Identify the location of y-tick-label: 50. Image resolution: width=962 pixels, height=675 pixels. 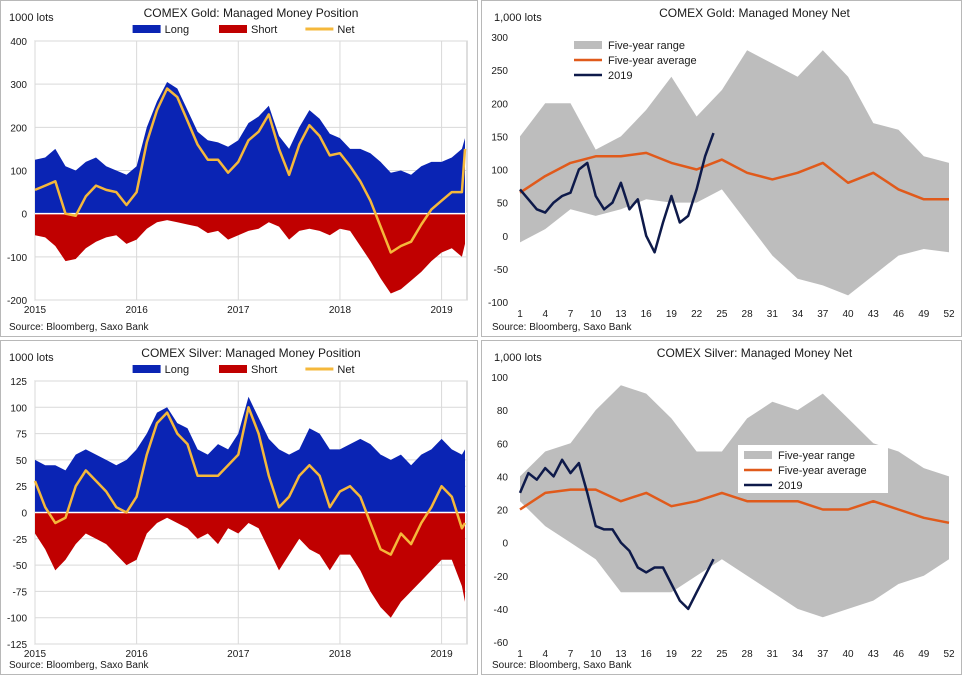
(503, 204).